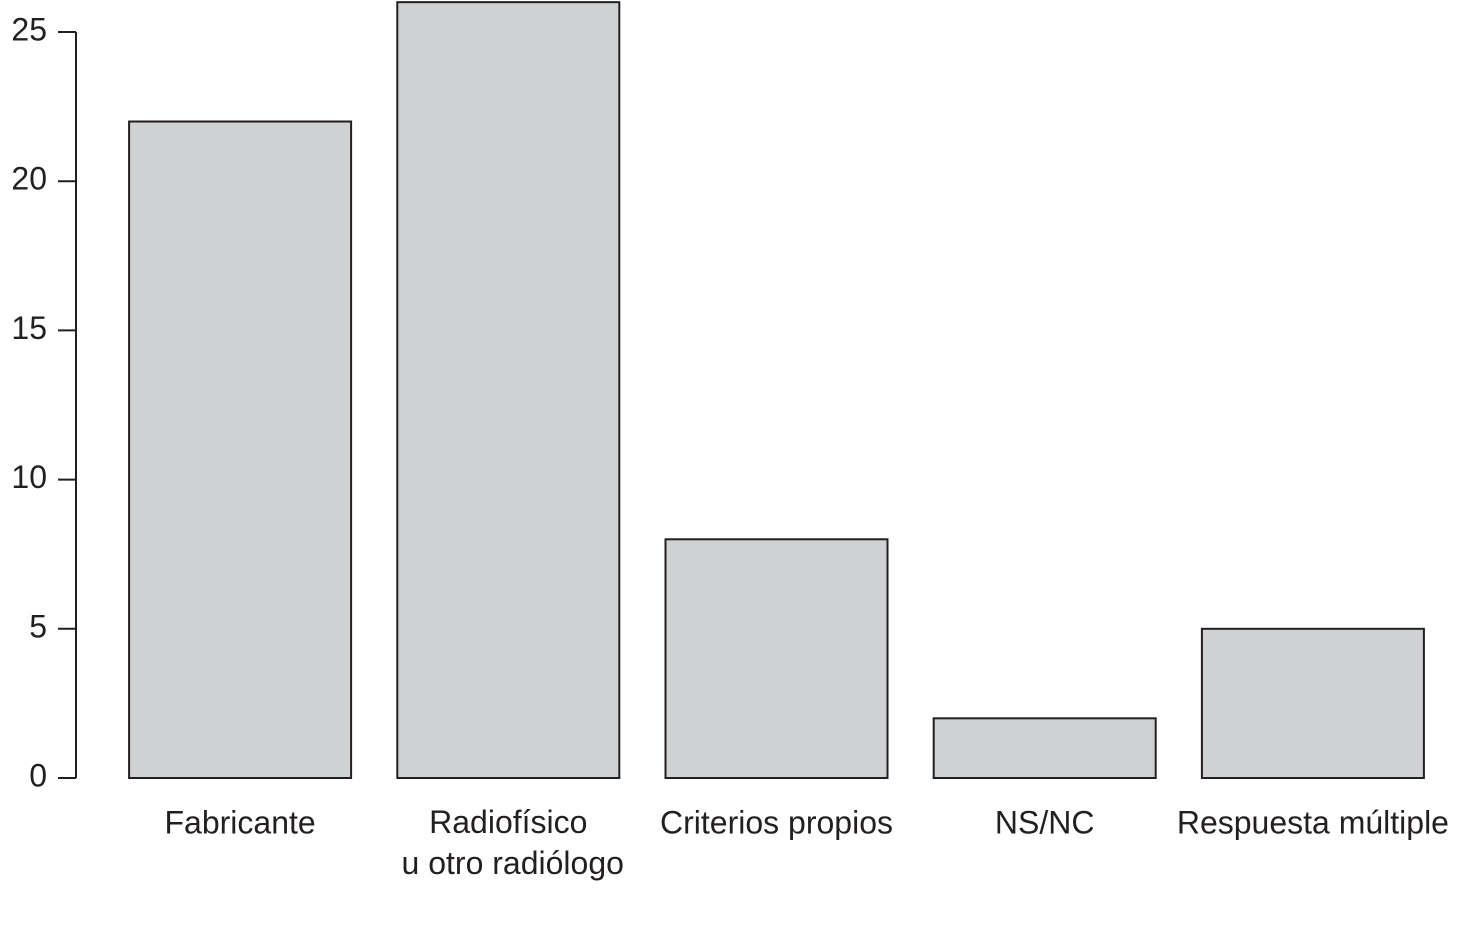 The height and width of the screenshot is (927, 1476). I want to click on y-tick-label: 15, so click(29, 328).